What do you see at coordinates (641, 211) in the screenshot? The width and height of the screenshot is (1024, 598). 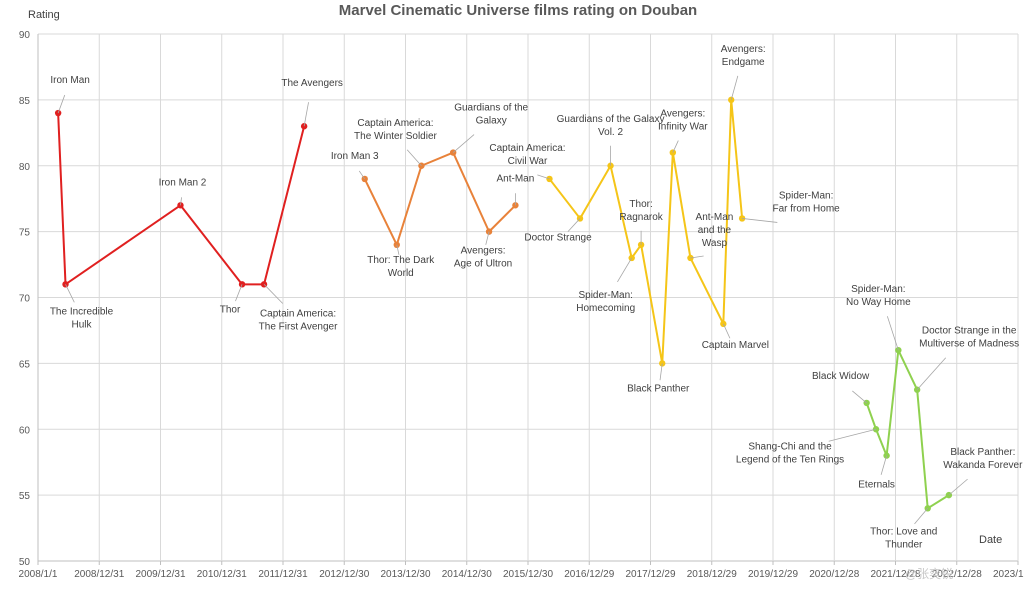 I see `point-label: Thor: Ragnarok` at bounding box center [641, 211].